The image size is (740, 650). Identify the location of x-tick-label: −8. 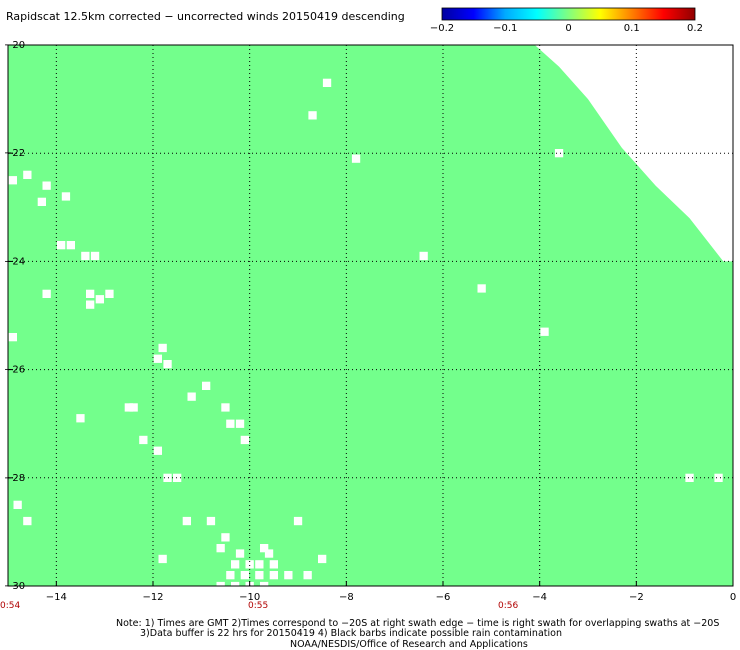
(346, 597).